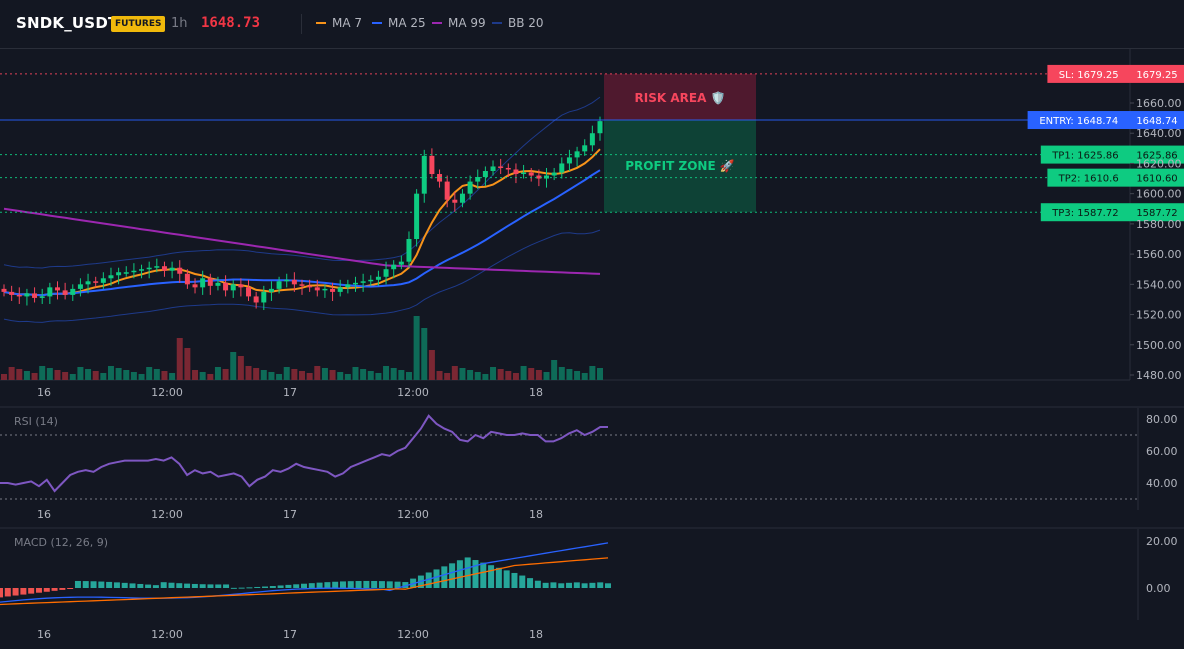 This screenshot has width=1184, height=649. I want to click on price-tick-label: 1600.00, so click(1159, 194).